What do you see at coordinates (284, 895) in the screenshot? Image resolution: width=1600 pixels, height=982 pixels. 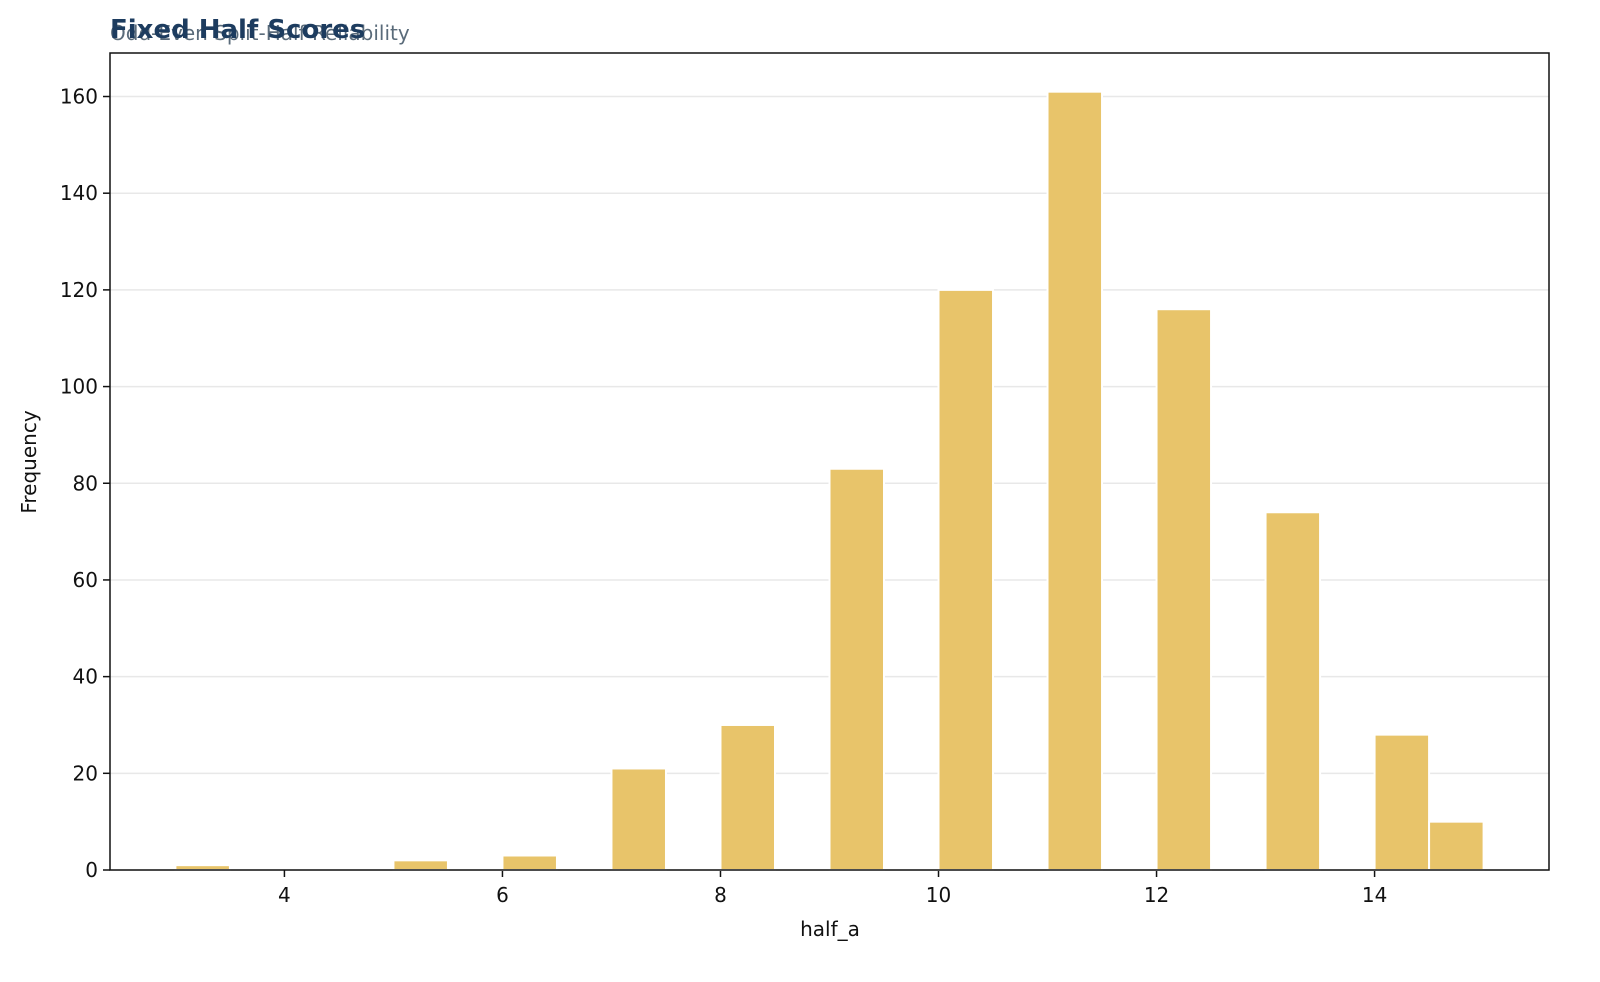 I see `x-tick-label: 4` at bounding box center [284, 895].